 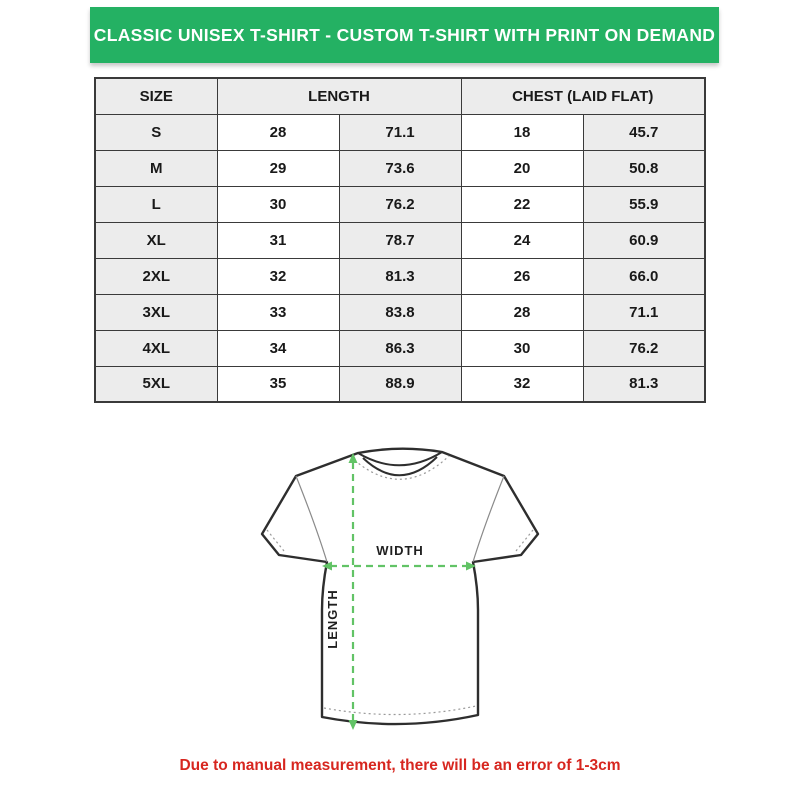 What do you see at coordinates (156, 132) in the screenshot?
I see `size-cell: S` at bounding box center [156, 132].